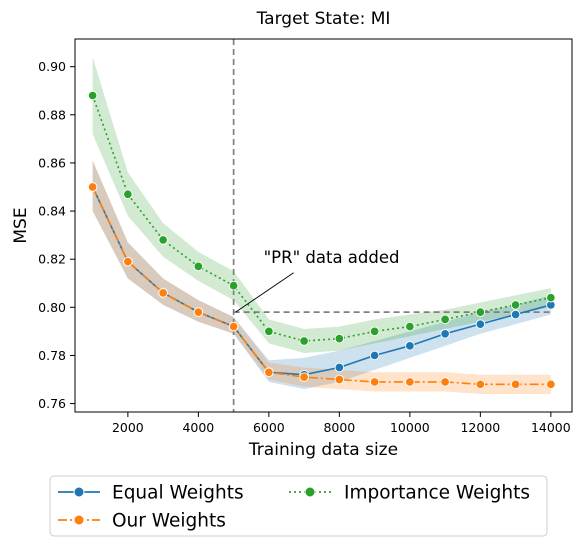  What do you see at coordinates (264, 292) in the screenshot?
I see `annotation-arrow` at bounding box center [264, 292].